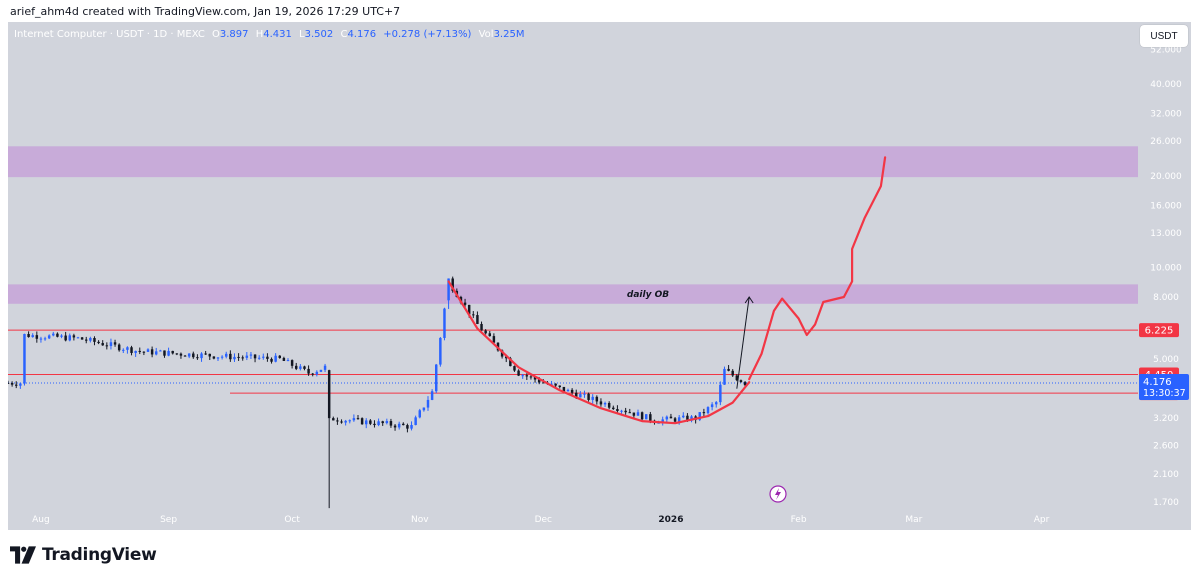  Describe the element at coordinates (1166, 142) in the screenshot. I see `y-tick-label: 26.000` at that location.